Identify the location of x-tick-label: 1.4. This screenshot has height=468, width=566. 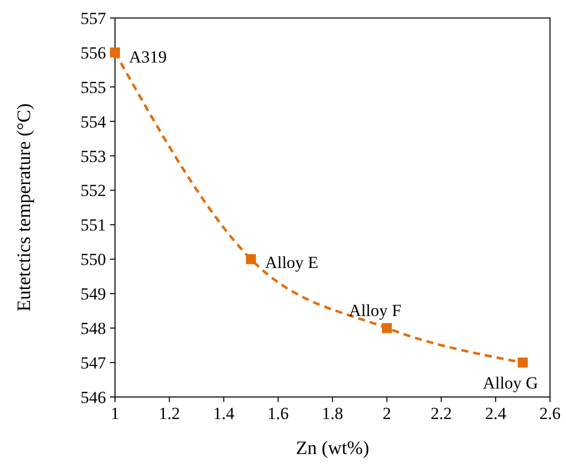
(224, 413).